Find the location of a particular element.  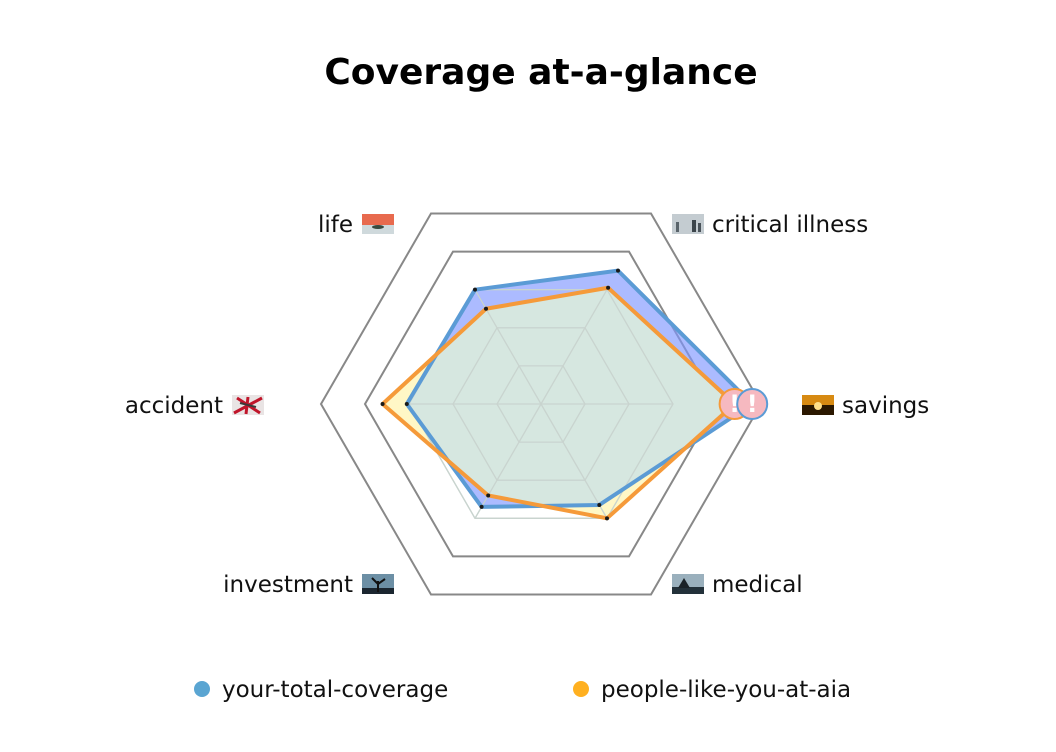

axis-label-investment: investment is located at coordinates (308, 585).